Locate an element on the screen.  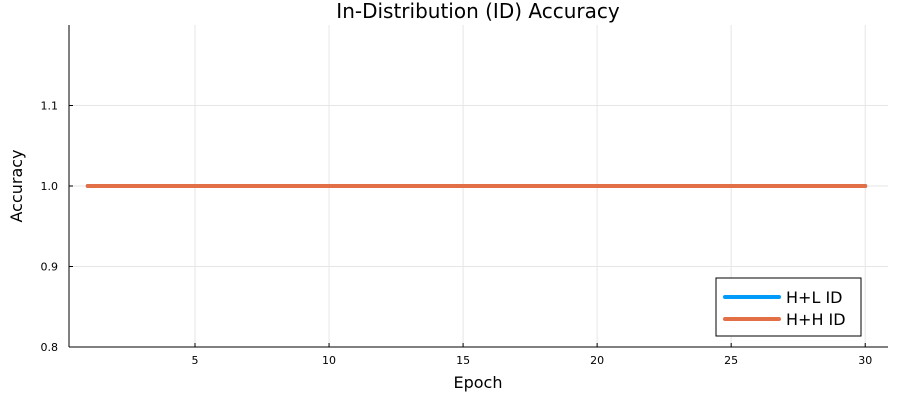
x-tick-label: 10 is located at coordinates (329, 360).